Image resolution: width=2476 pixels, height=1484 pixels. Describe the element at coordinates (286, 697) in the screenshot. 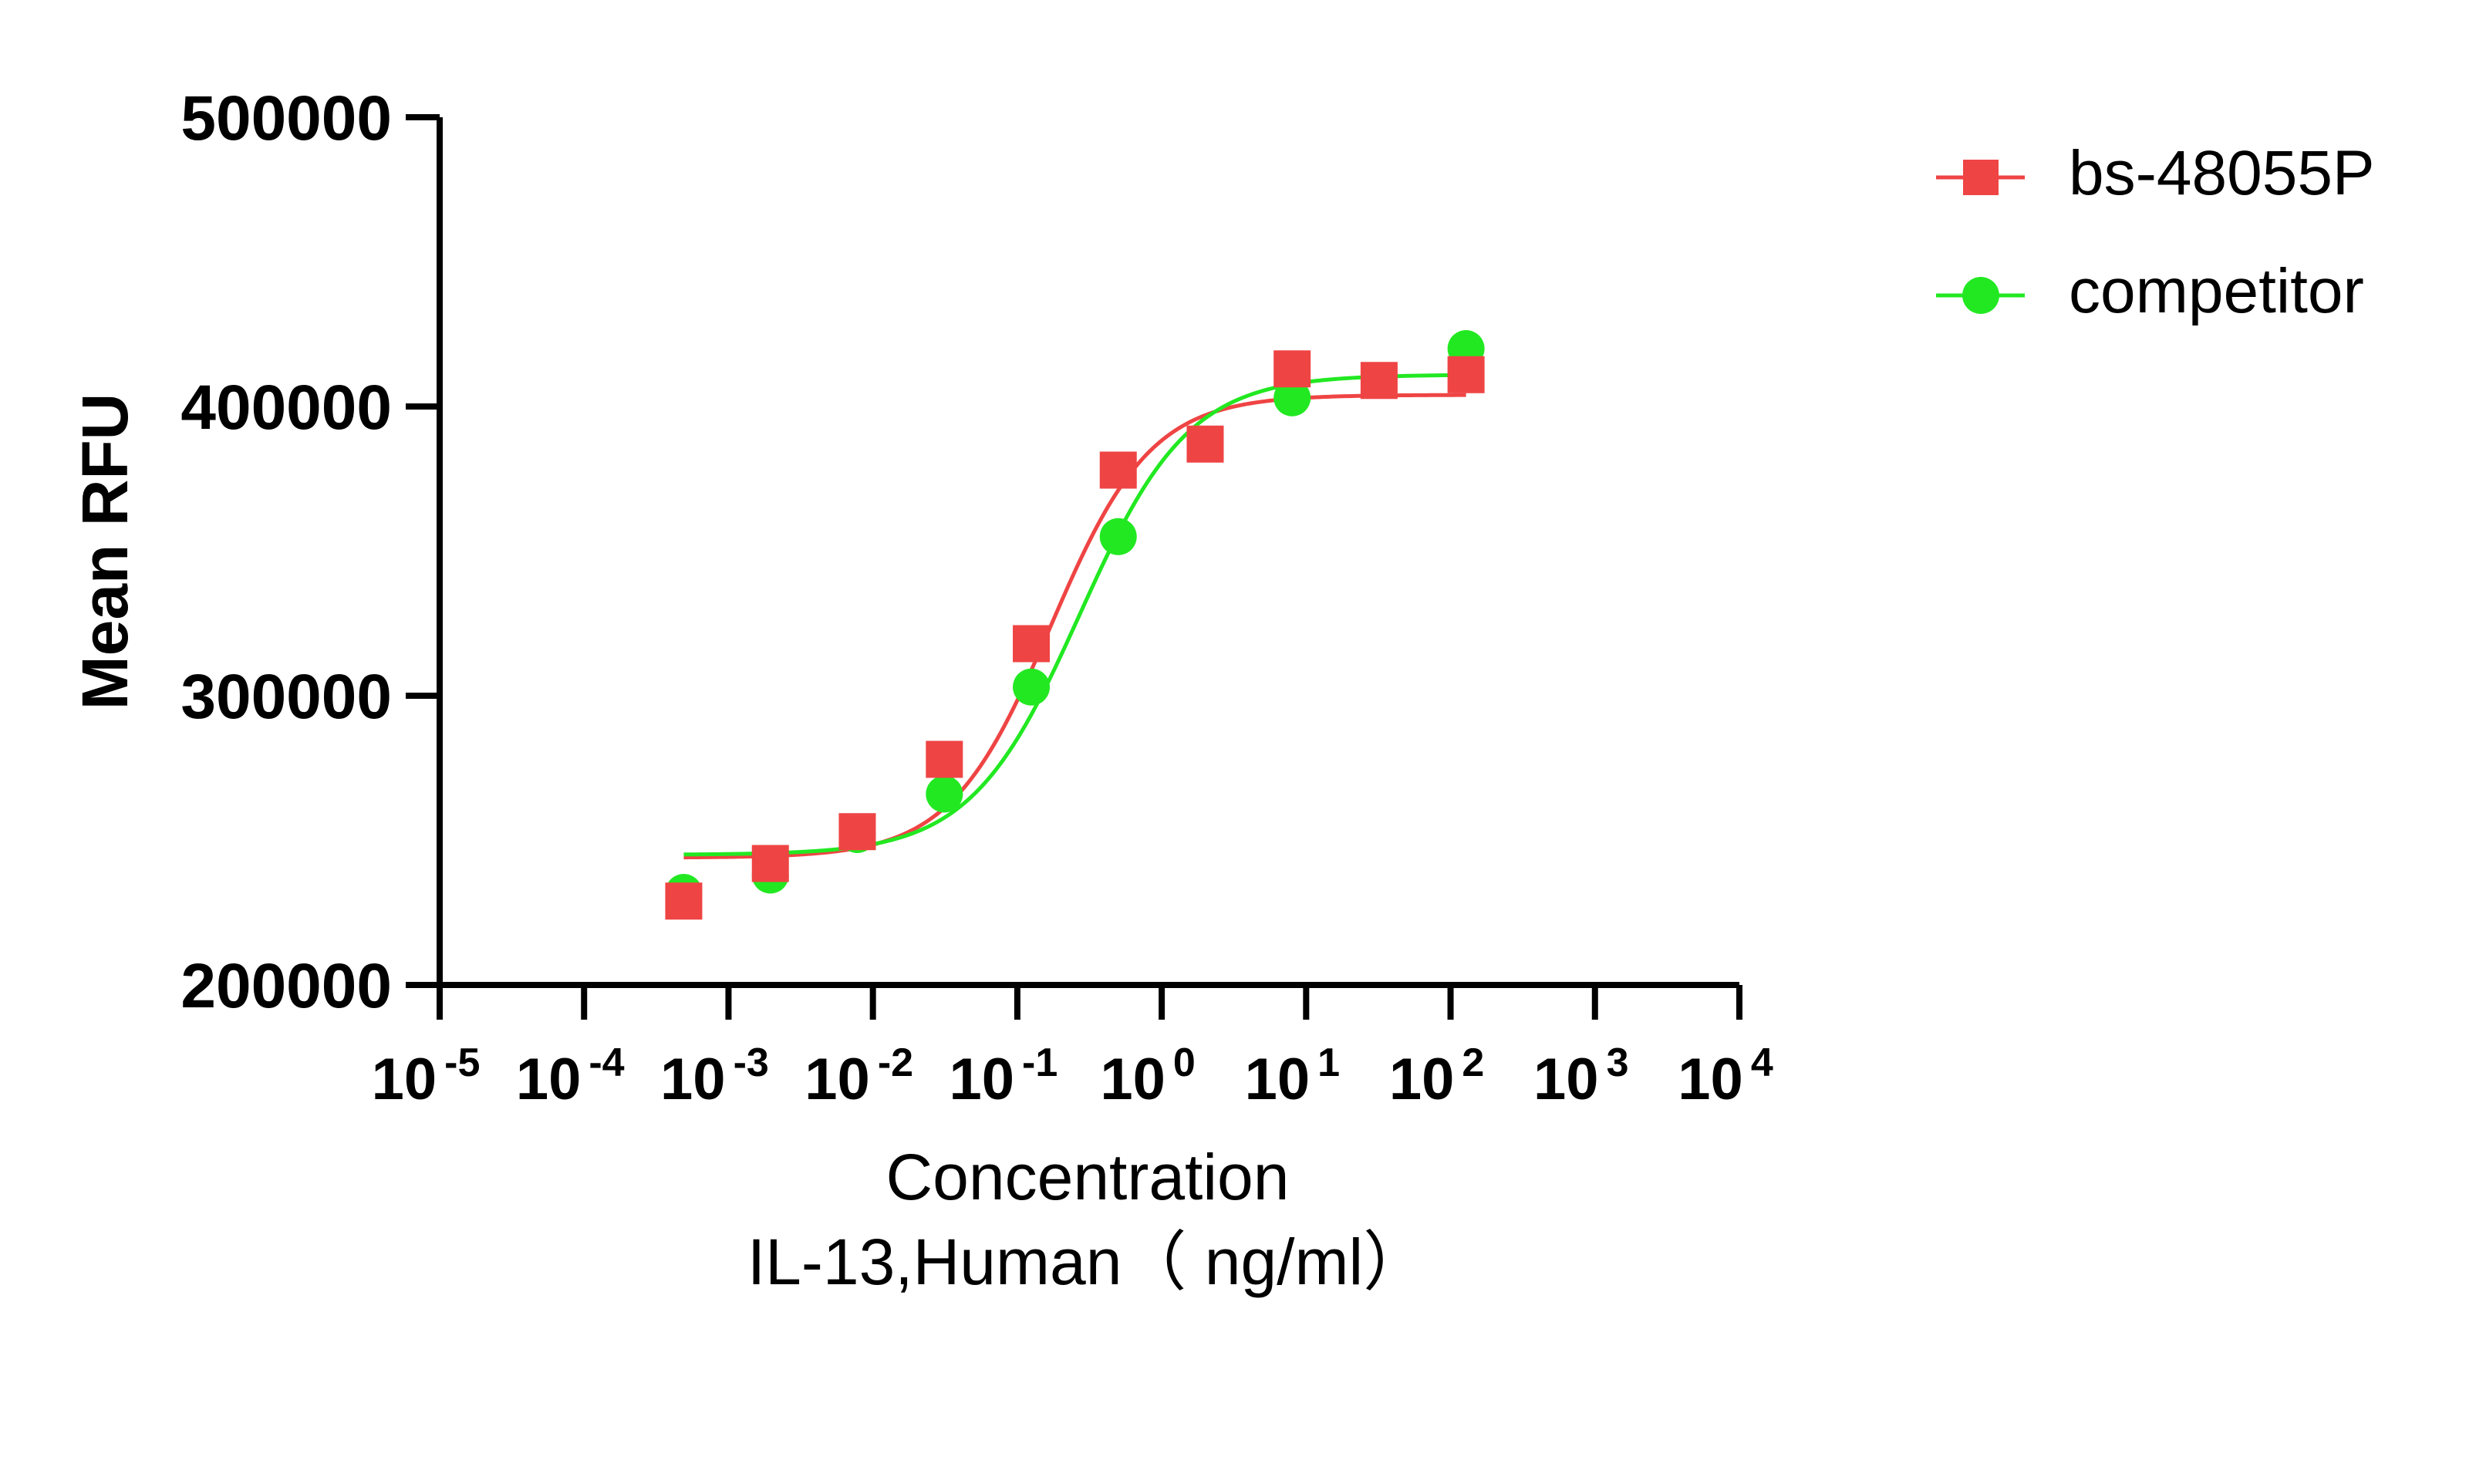

I see `y-tick-label: 300000` at that location.